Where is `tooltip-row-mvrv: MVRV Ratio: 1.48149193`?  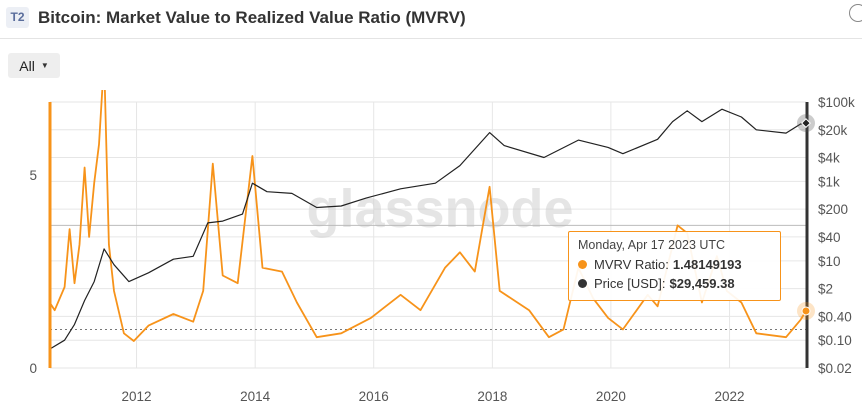 tooltip-row-mvrv: MVRV Ratio: 1.48149193 is located at coordinates (674, 264).